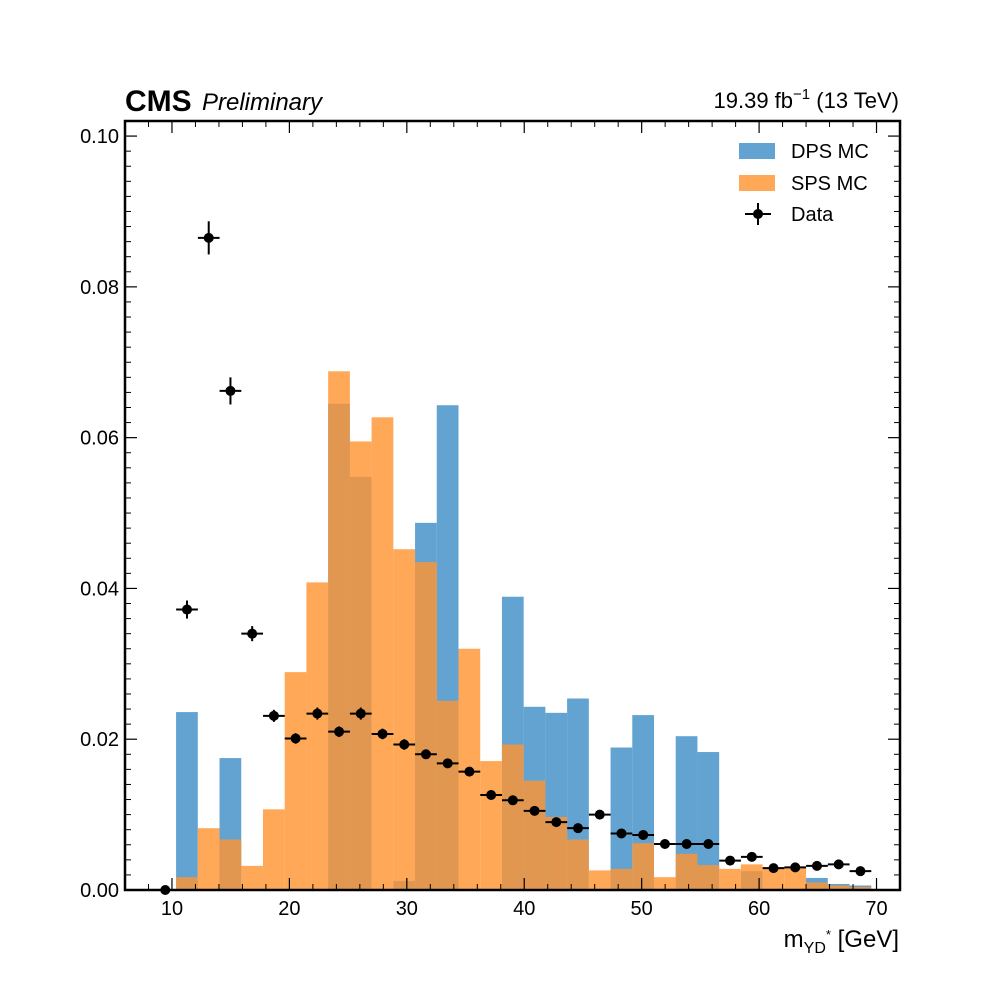 The width and height of the screenshot is (1000, 1000). Describe the element at coordinates (99, 137) in the screenshot. I see `y-tick-label: 0.10` at that location.